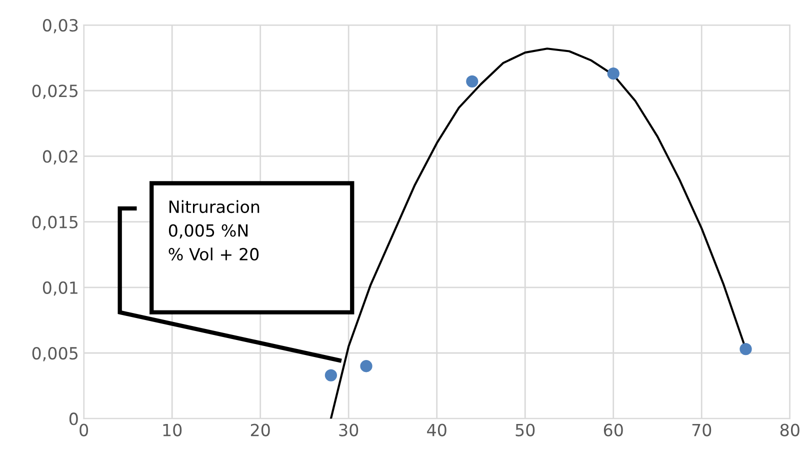  Describe the element at coordinates (73, 419) in the screenshot. I see `y-tick-label: 0` at that location.